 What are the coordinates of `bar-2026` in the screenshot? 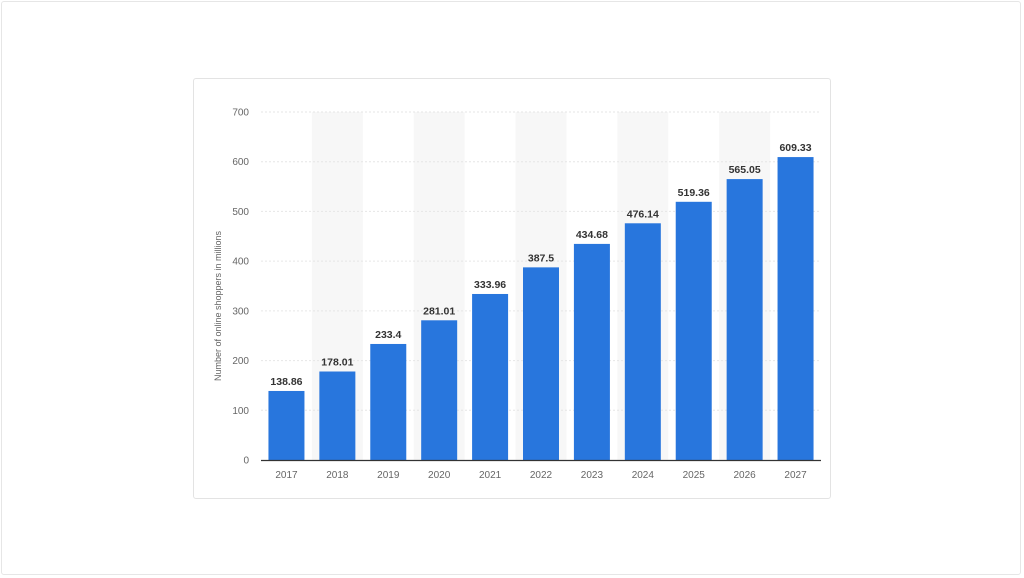 It's located at (744, 320).